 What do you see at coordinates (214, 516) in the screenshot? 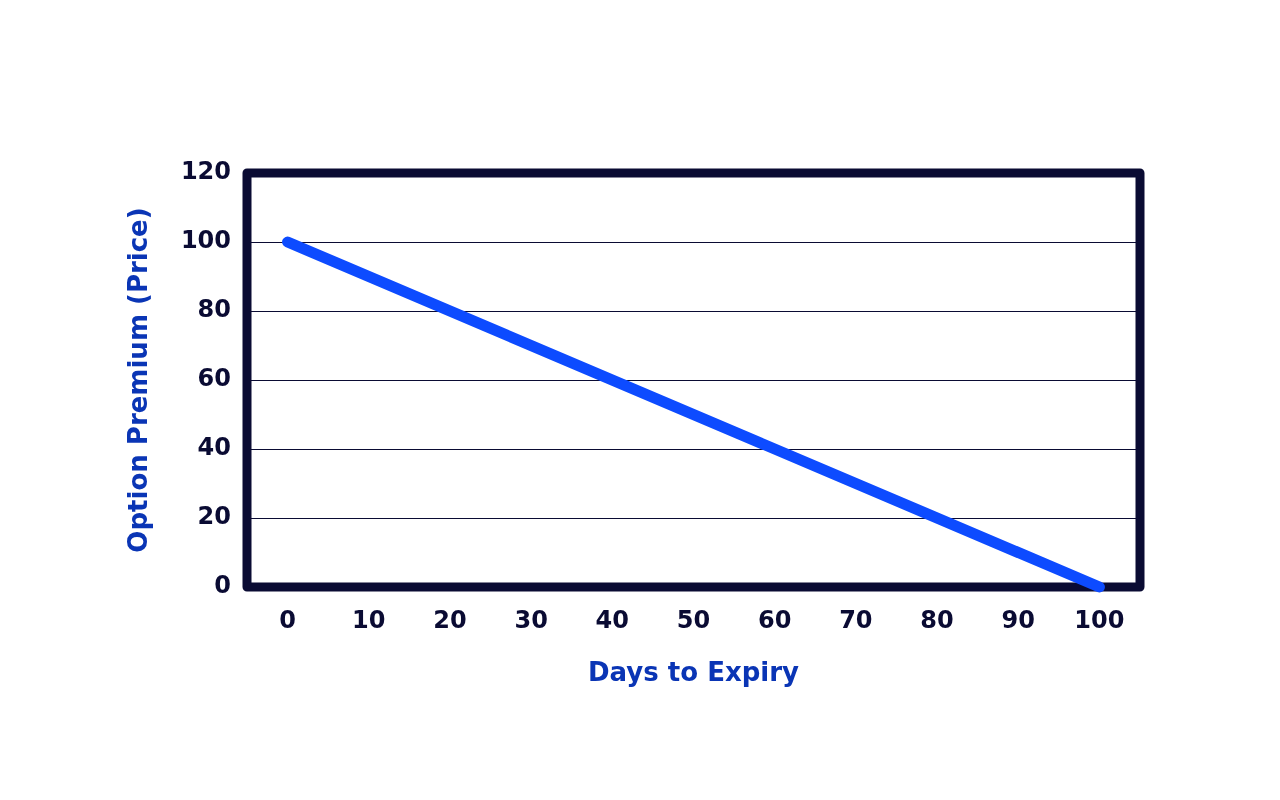
I see `y-tick-label: 20` at bounding box center [214, 516].